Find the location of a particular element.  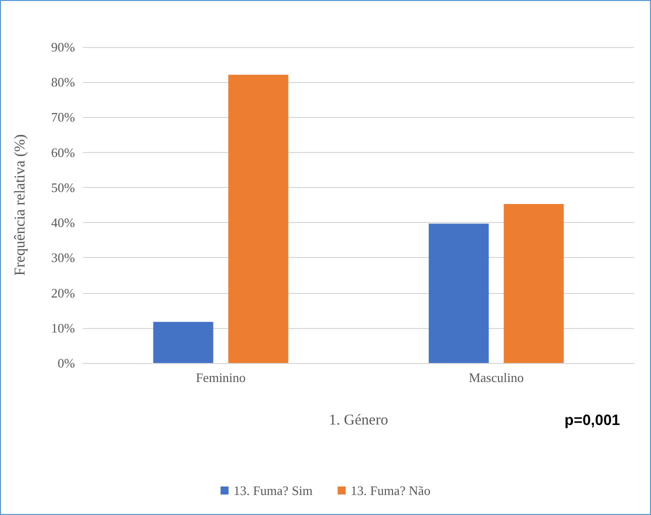

x-tick-label: Feminino is located at coordinates (221, 377).